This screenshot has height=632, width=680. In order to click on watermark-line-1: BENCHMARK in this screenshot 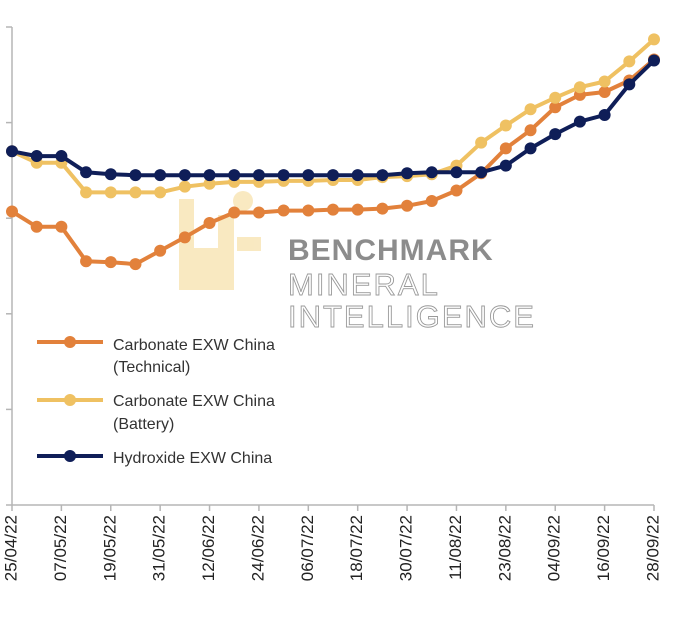, I will do `click(391, 250)`.